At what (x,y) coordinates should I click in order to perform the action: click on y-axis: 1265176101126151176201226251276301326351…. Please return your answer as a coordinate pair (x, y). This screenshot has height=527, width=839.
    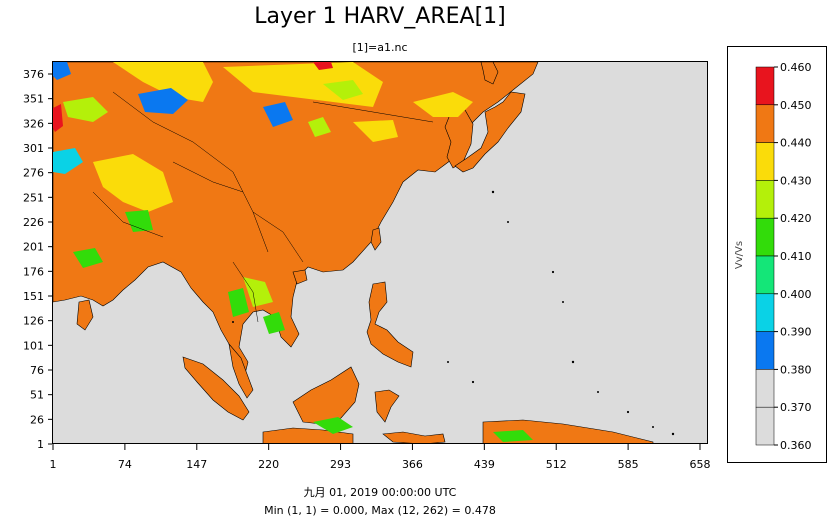
    Looking at the image, I should click on (37, 259).